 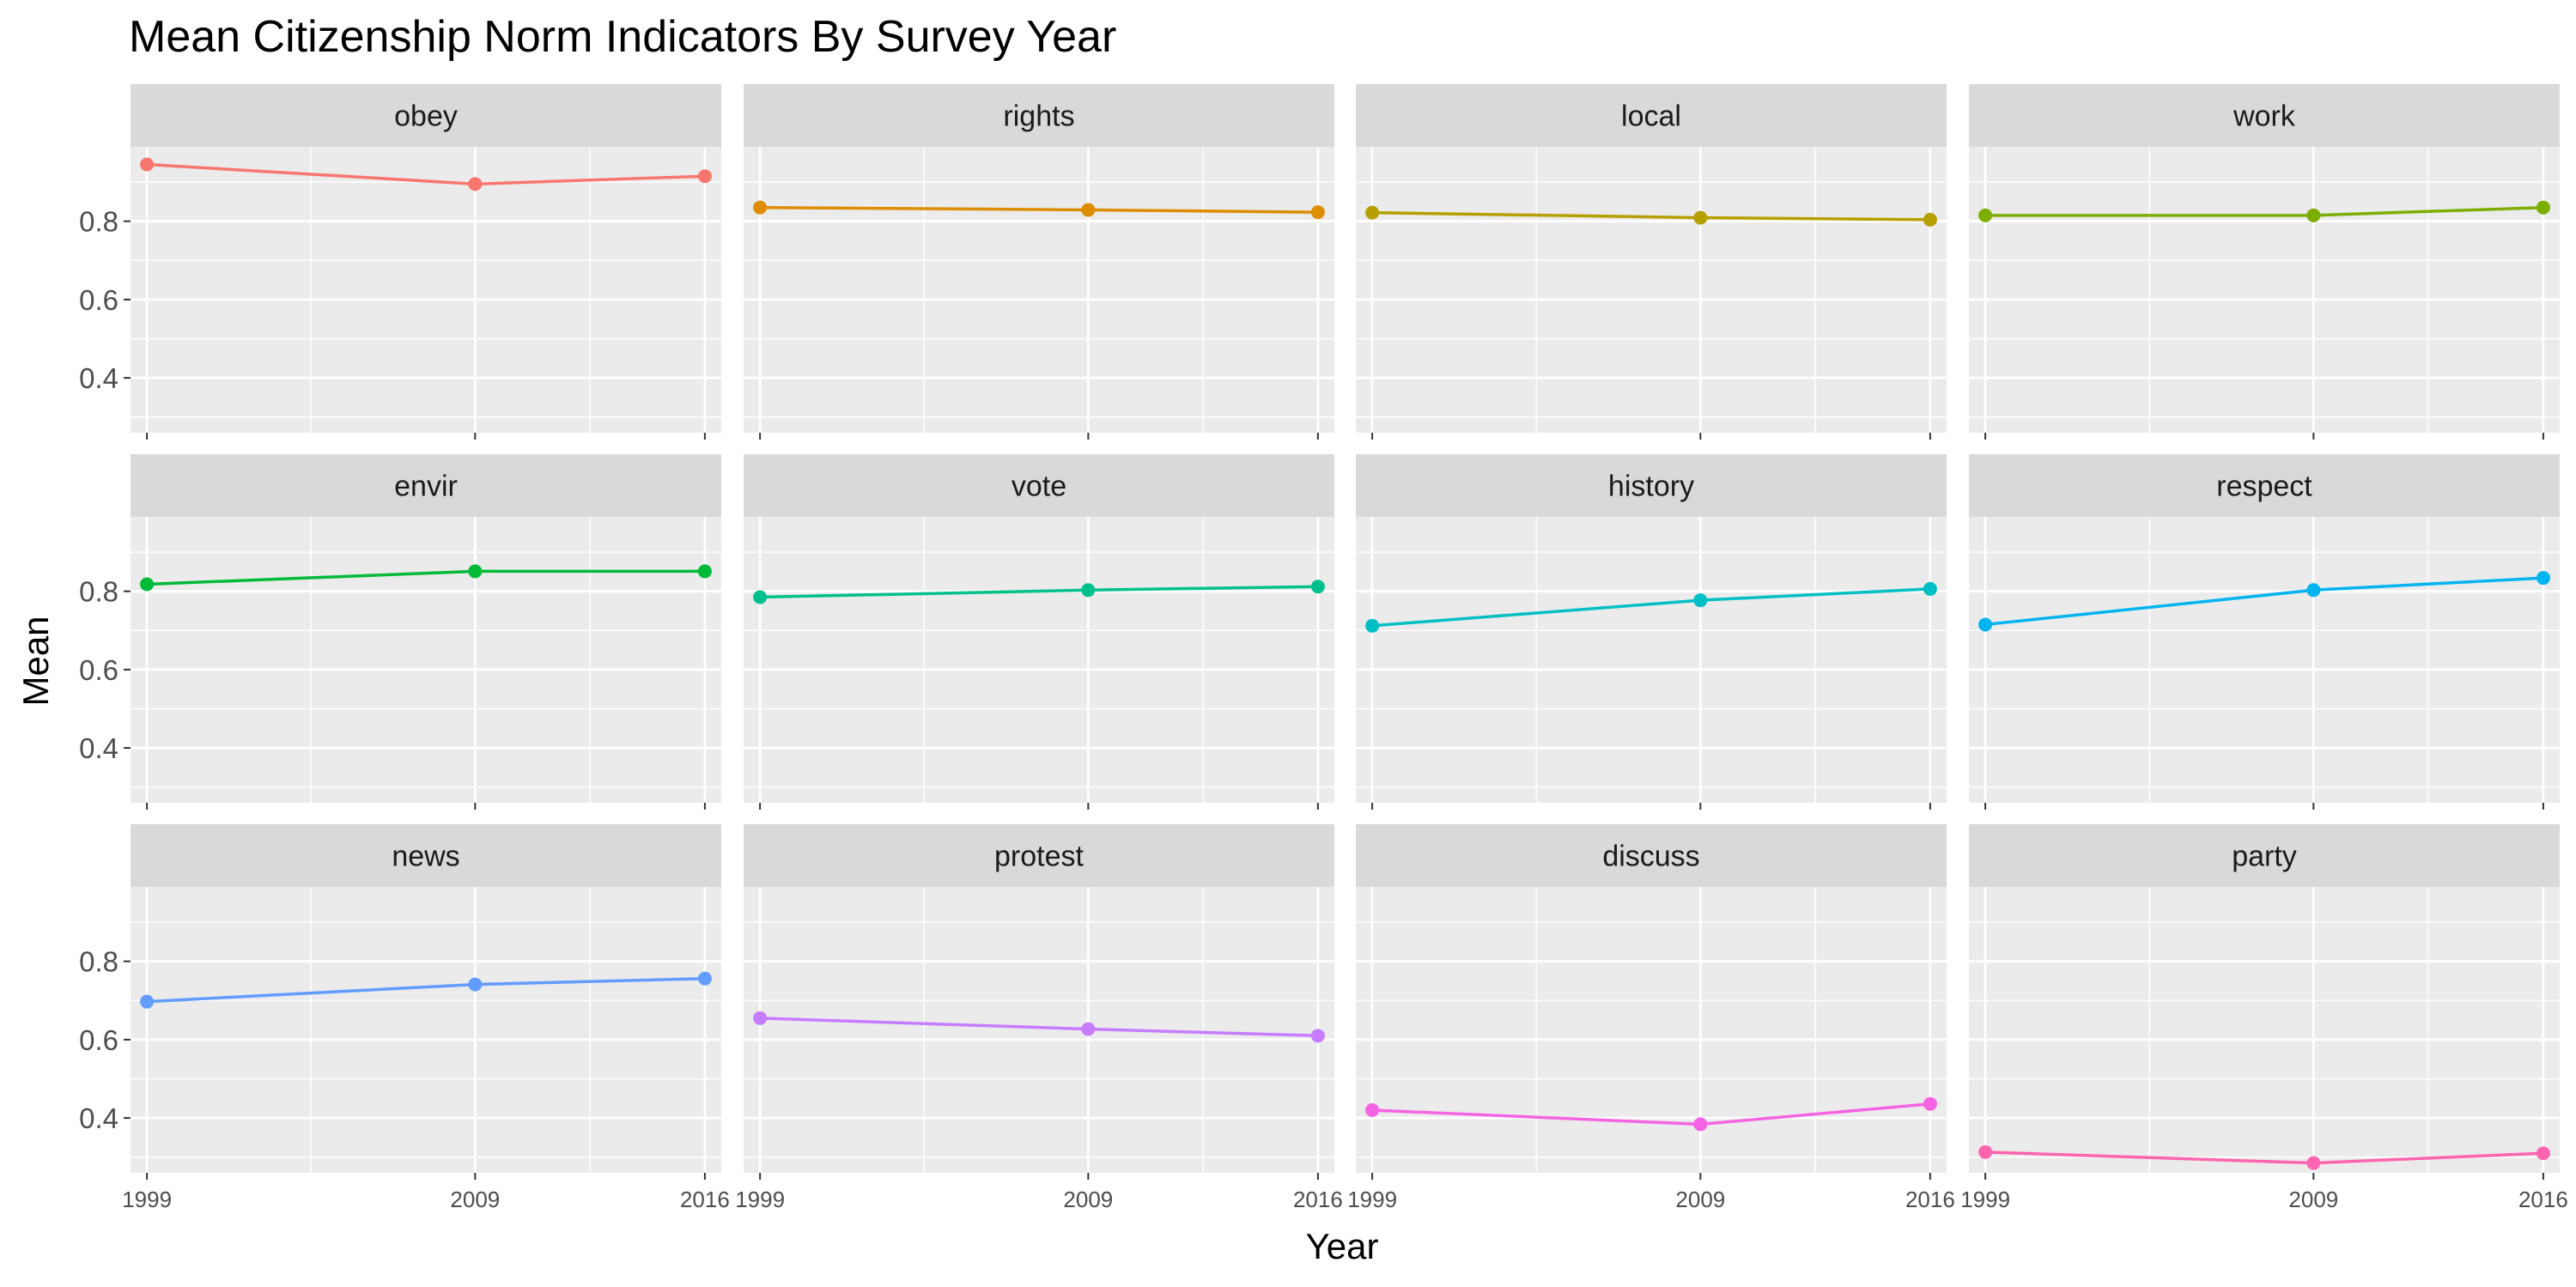 What do you see at coordinates (1342, 1246) in the screenshot?
I see `x-axis-title: Year` at bounding box center [1342, 1246].